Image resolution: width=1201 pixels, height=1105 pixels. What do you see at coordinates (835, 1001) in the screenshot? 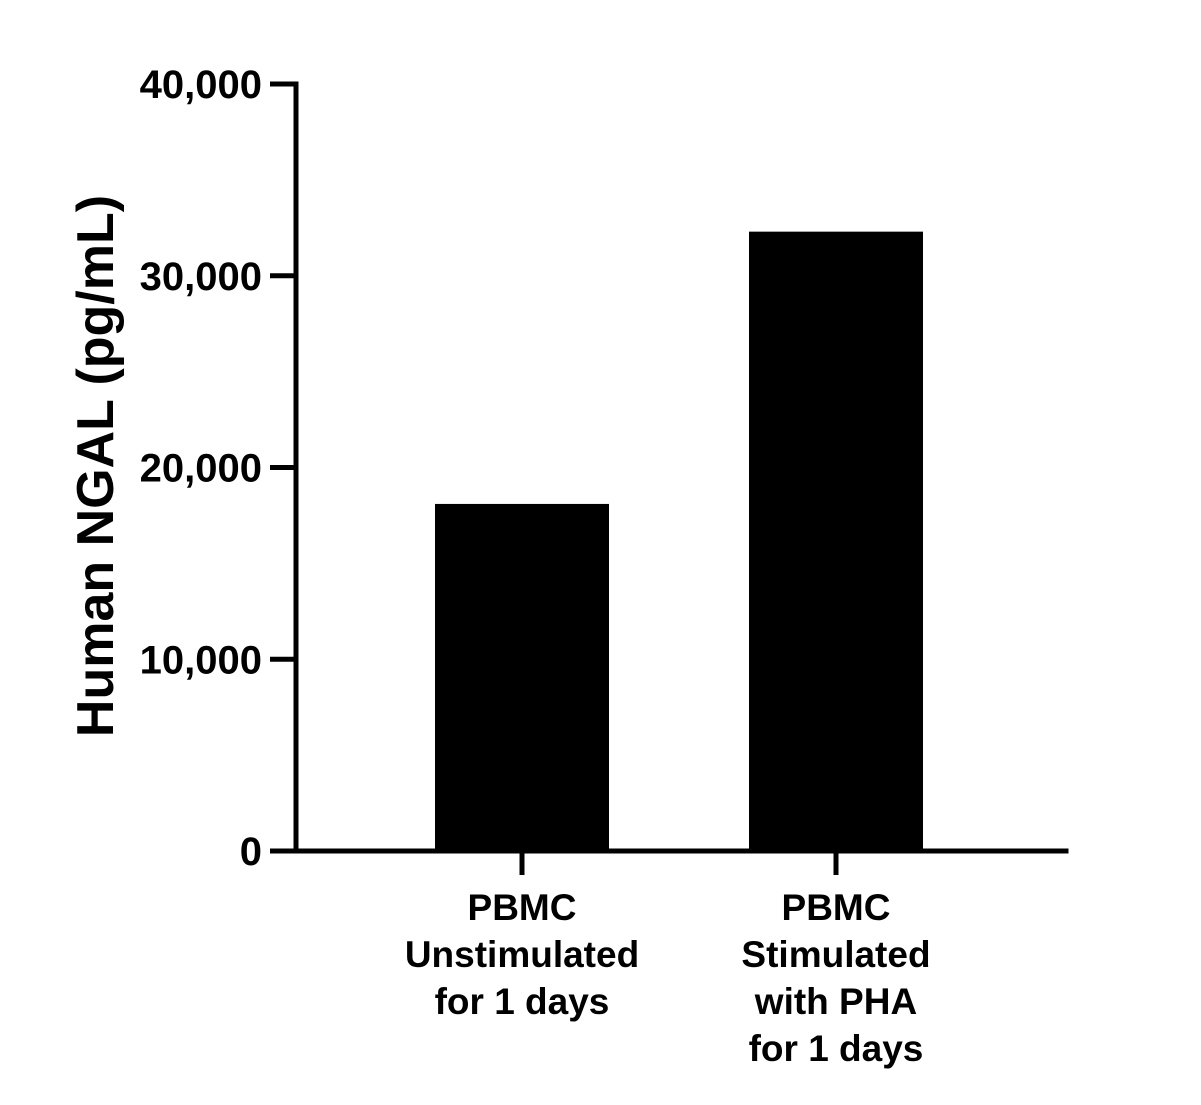
I see `x-category-label-line: with PHA` at bounding box center [835, 1001].